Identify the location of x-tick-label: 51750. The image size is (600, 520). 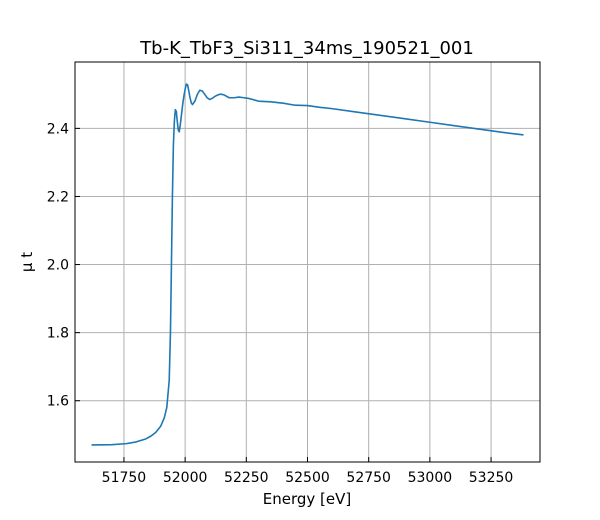
(124, 478).